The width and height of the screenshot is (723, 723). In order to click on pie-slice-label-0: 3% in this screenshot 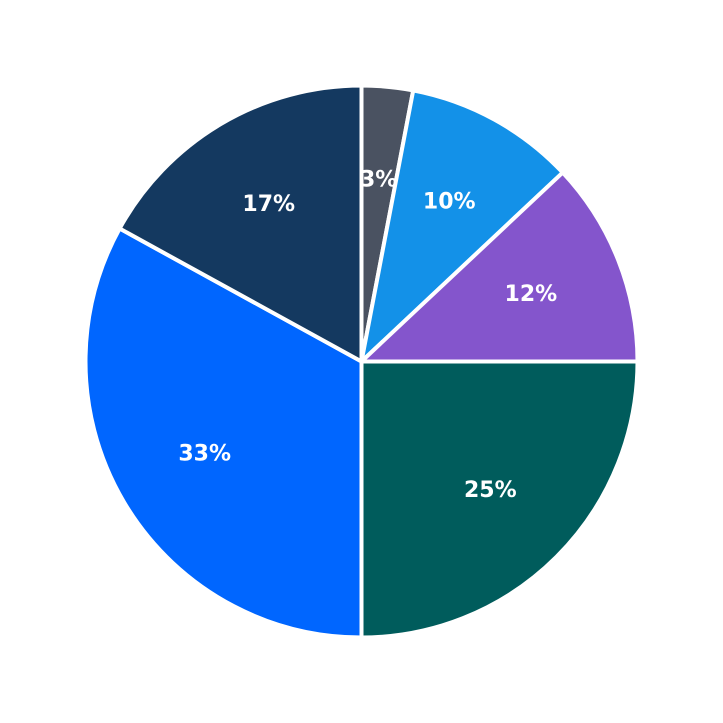, I will do `click(378, 180)`.